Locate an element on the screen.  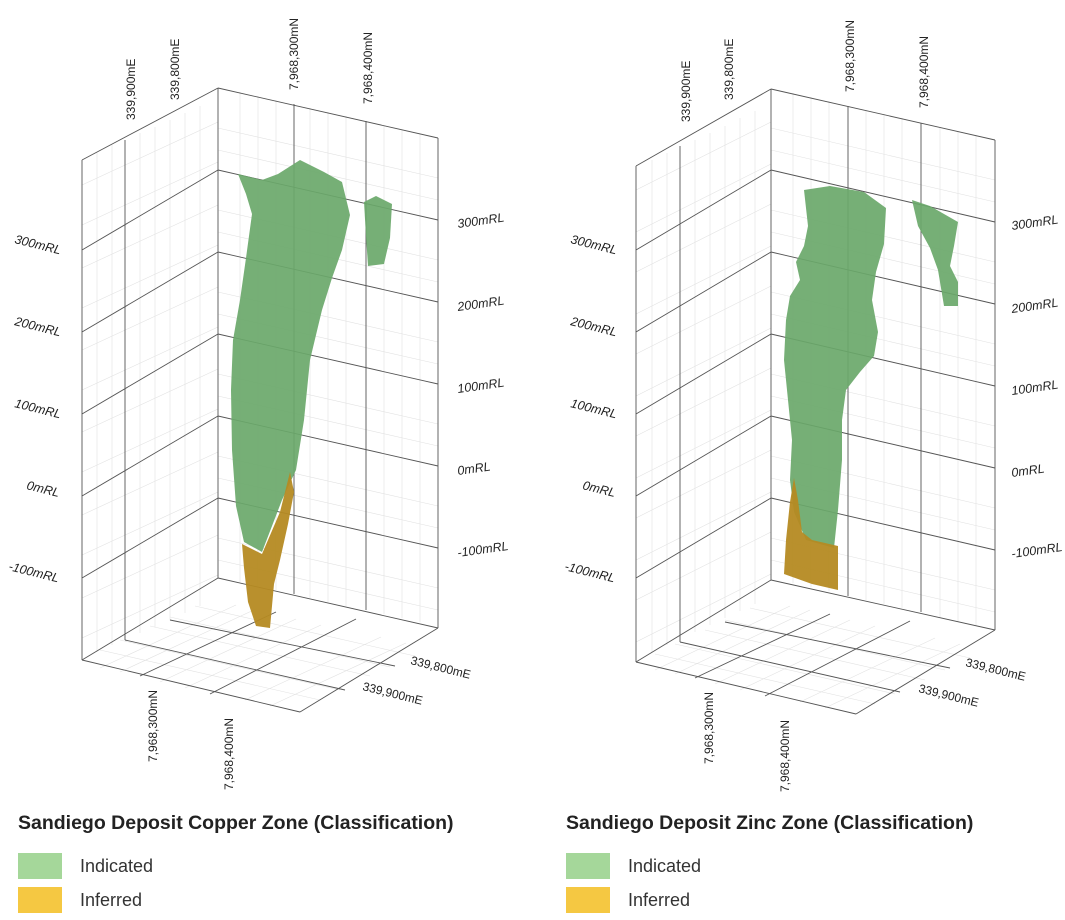
zinc-legend-item-indicated: Indicated is located at coordinates (815, 866).